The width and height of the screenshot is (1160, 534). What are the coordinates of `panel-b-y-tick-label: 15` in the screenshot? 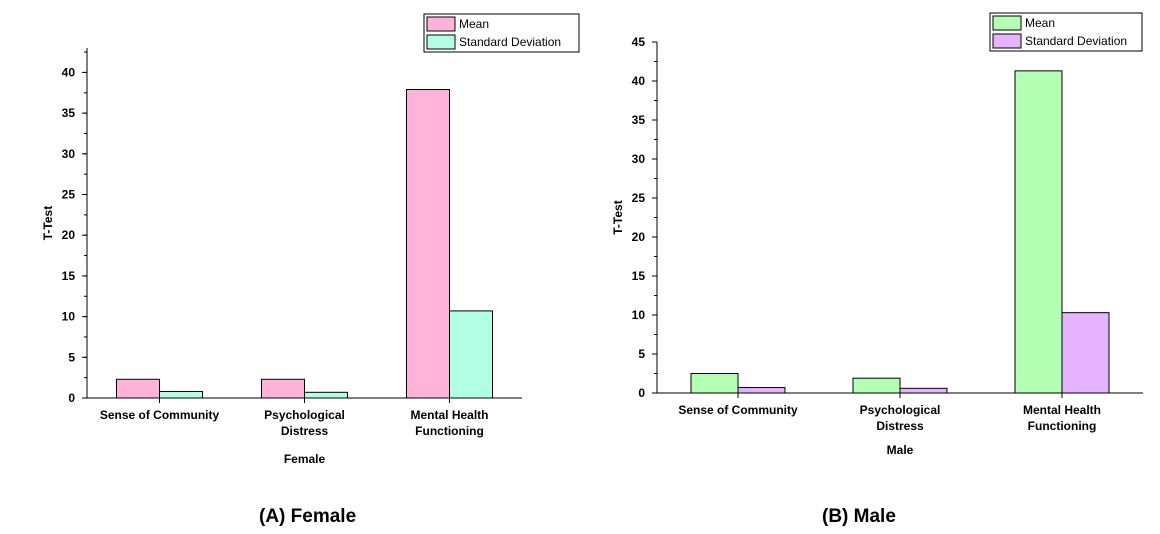 It's located at (639, 276).